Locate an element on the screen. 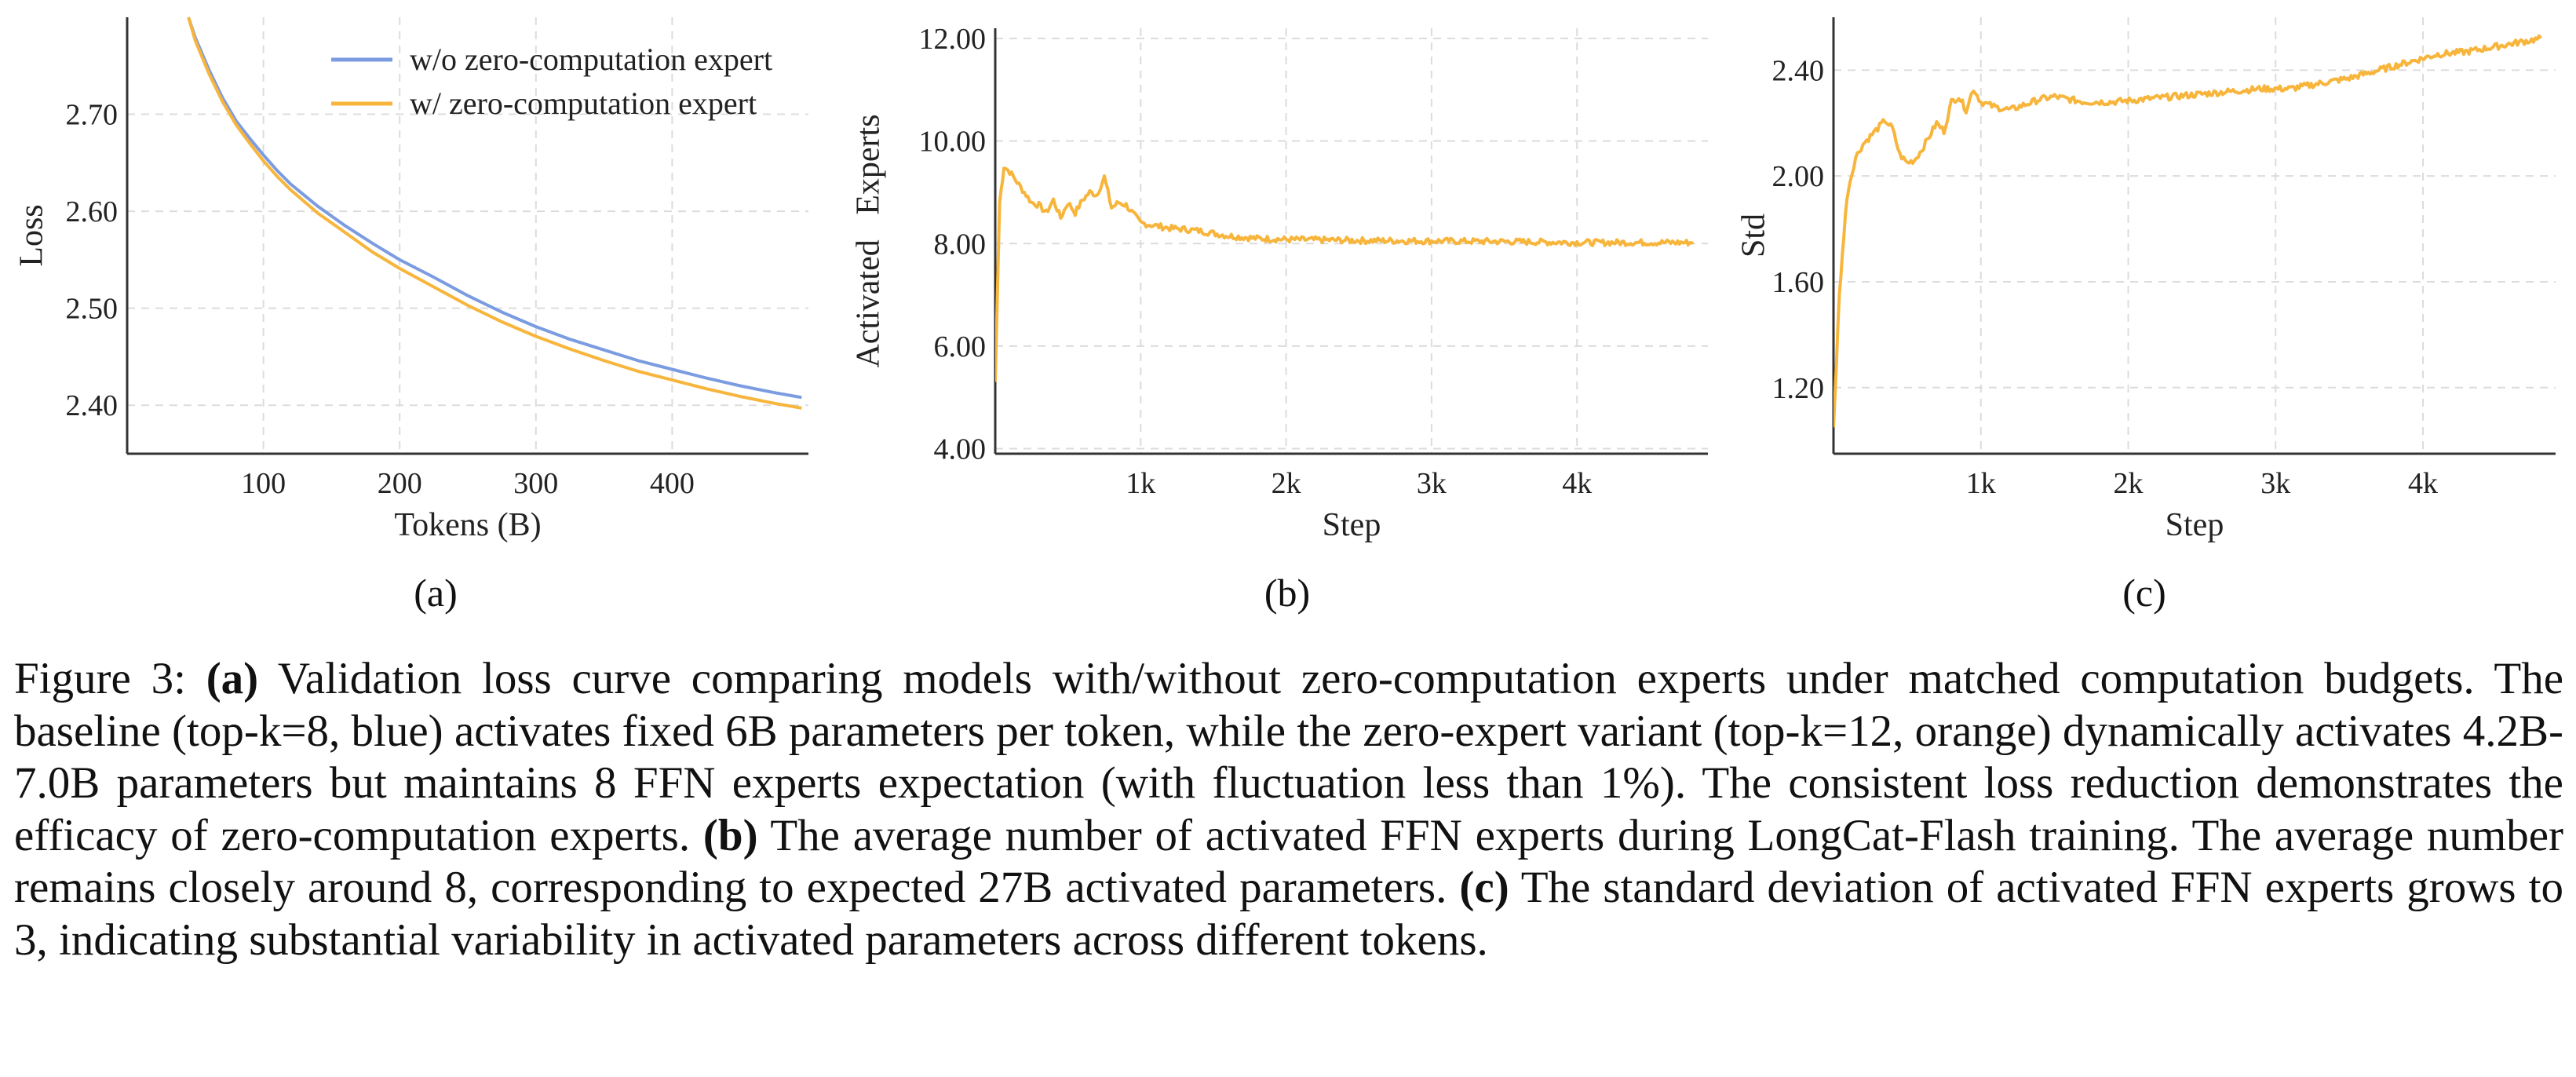  y-tick-label: 2.70 is located at coordinates (92, 115).